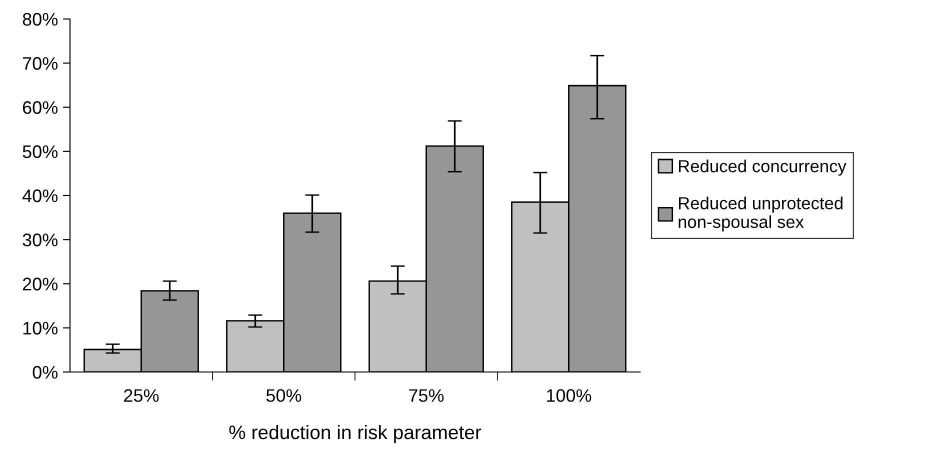  Describe the element at coordinates (40, 328) in the screenshot. I see `y-tick-label: 10%` at that location.